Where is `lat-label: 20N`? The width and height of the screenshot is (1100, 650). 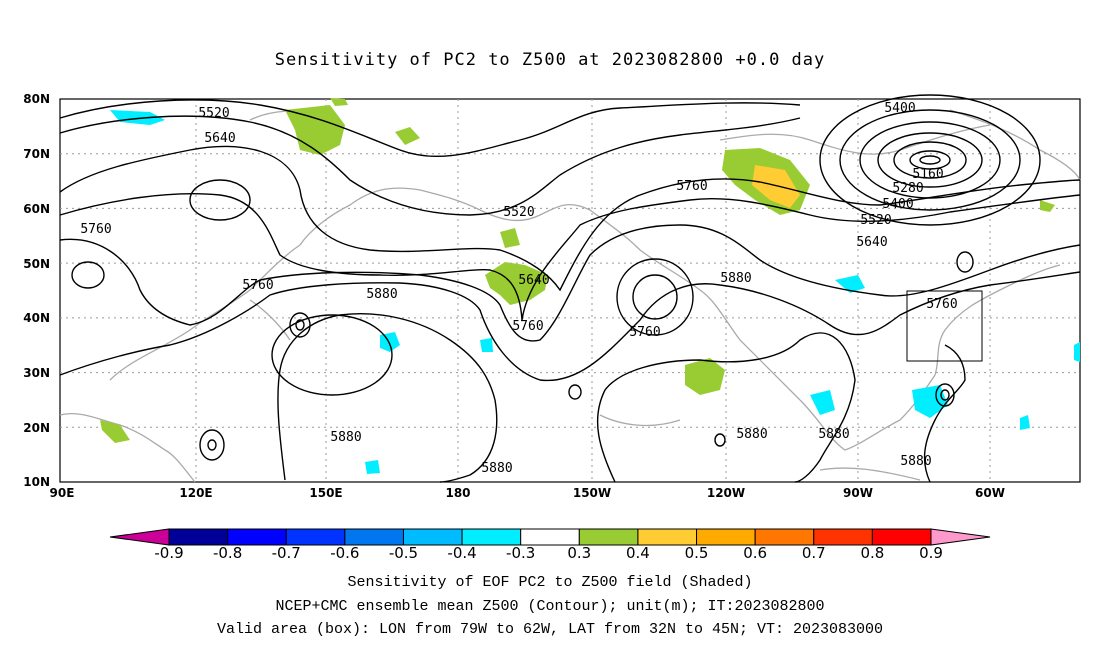
lat-label: 20N is located at coordinates (36, 428).